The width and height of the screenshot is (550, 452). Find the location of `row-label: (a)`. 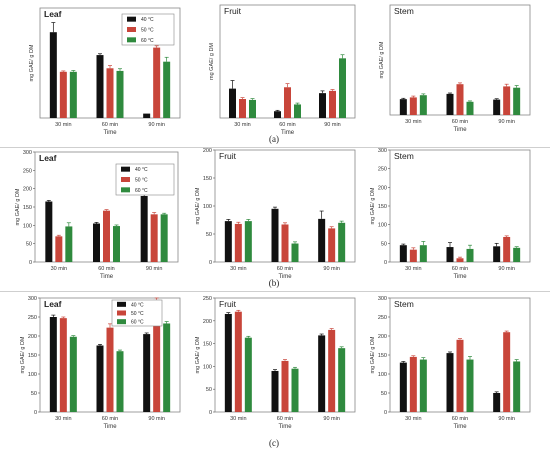

row-label: (a) is located at coordinates (274, 139).